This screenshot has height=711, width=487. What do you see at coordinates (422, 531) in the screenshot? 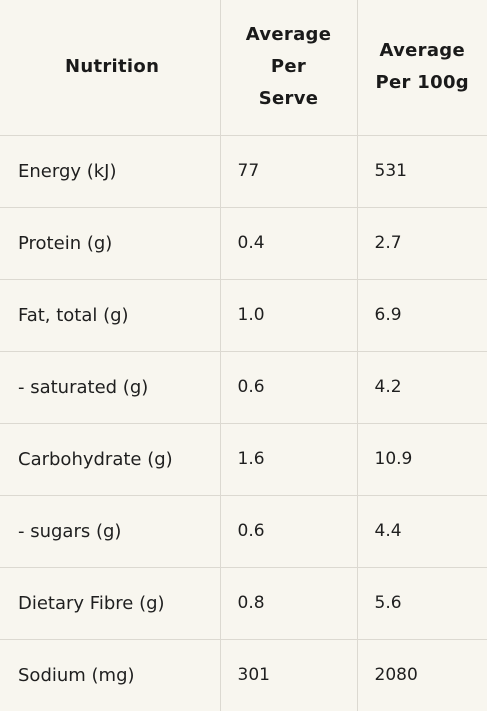
I see `per-100g-value: 4.4` at bounding box center [422, 531].